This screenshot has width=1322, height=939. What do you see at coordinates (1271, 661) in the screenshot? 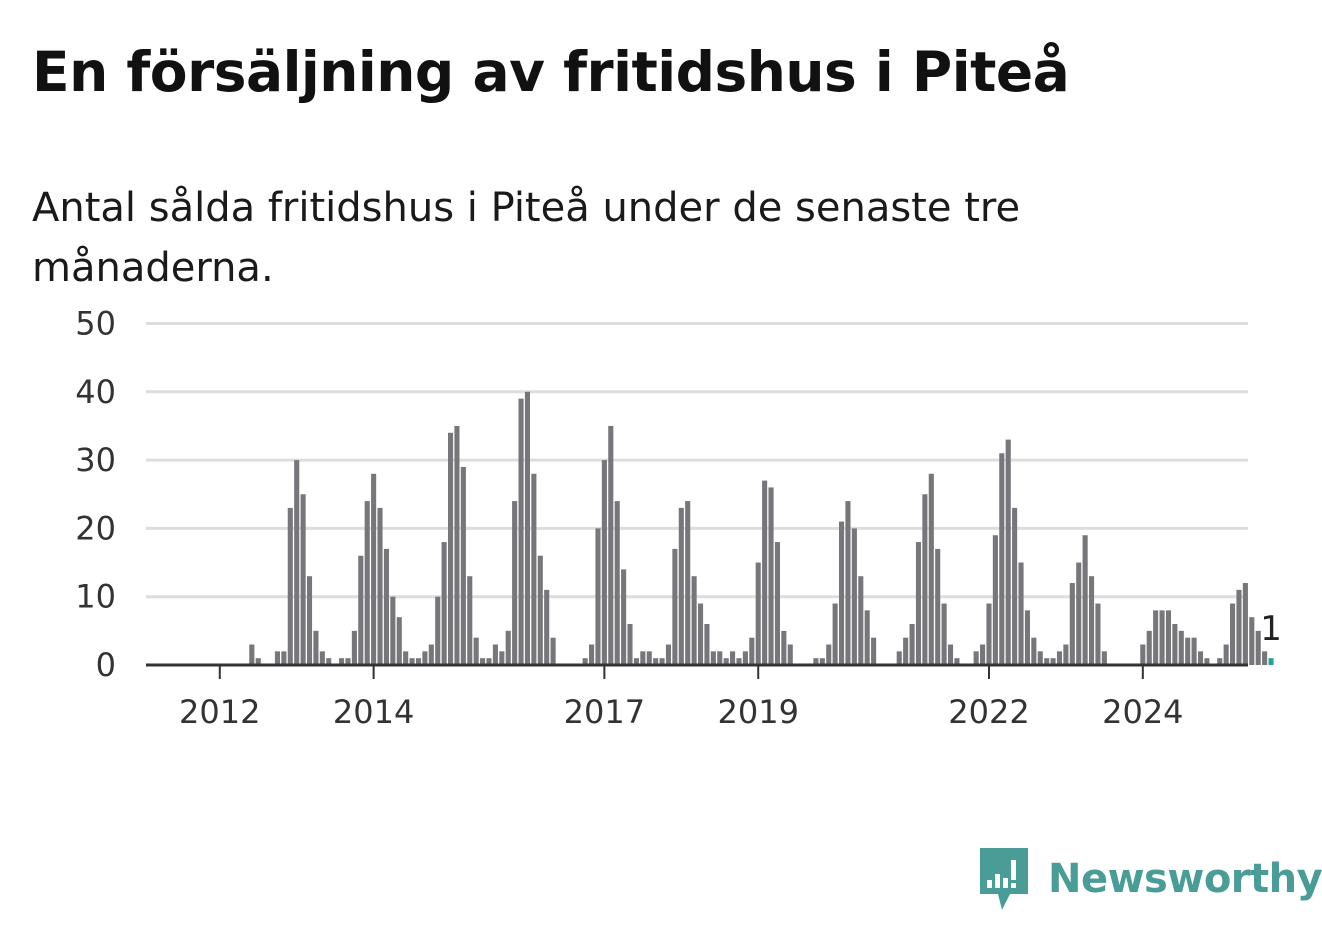
I see `bar-latest` at bounding box center [1271, 661].